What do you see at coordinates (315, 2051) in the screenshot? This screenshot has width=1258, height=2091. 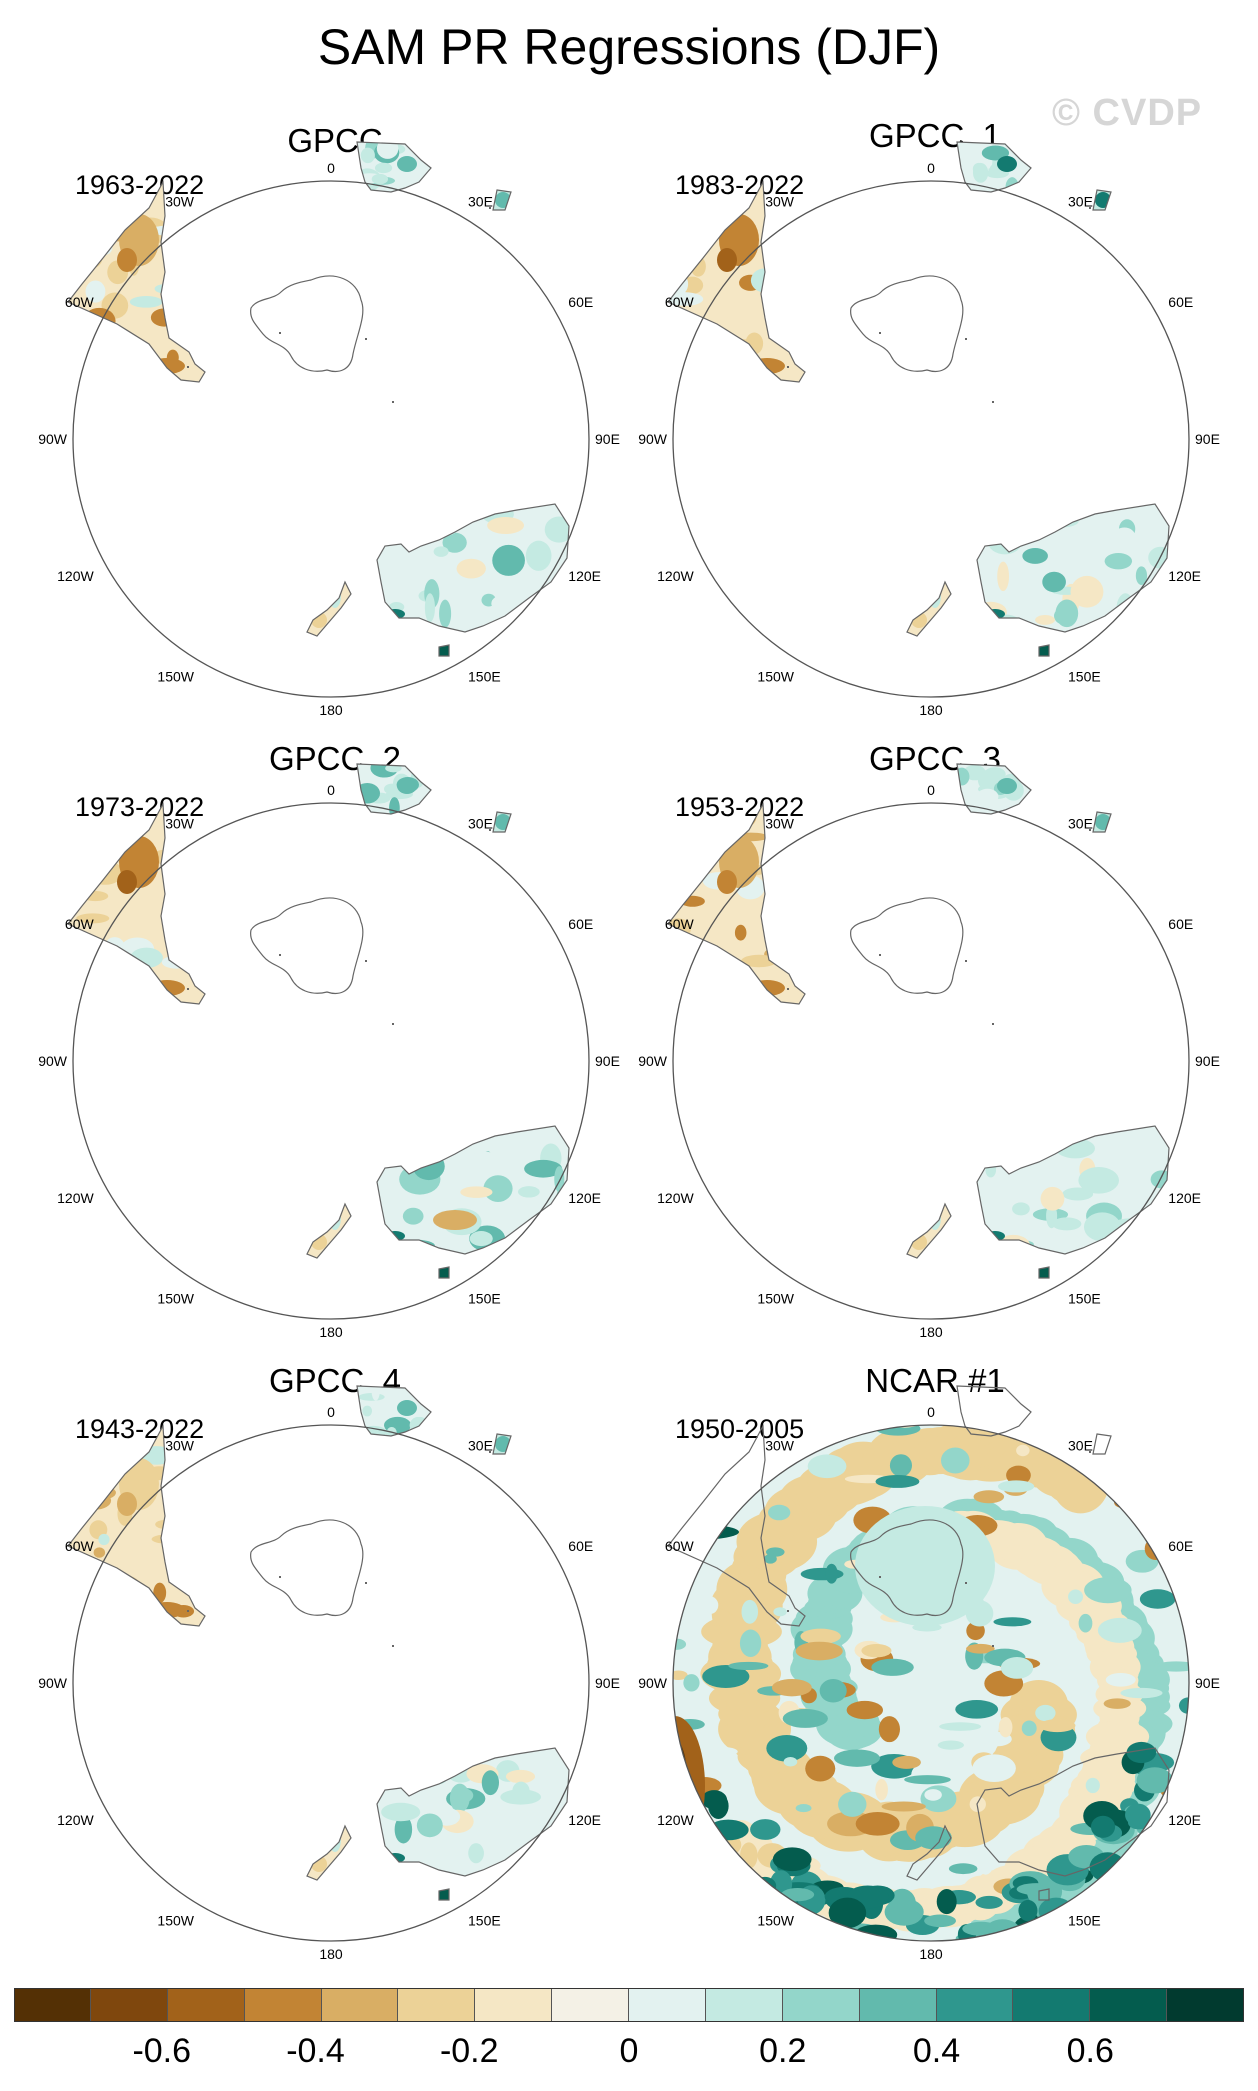 I see `colorbar-tick-label: -0.4` at bounding box center [315, 2051].